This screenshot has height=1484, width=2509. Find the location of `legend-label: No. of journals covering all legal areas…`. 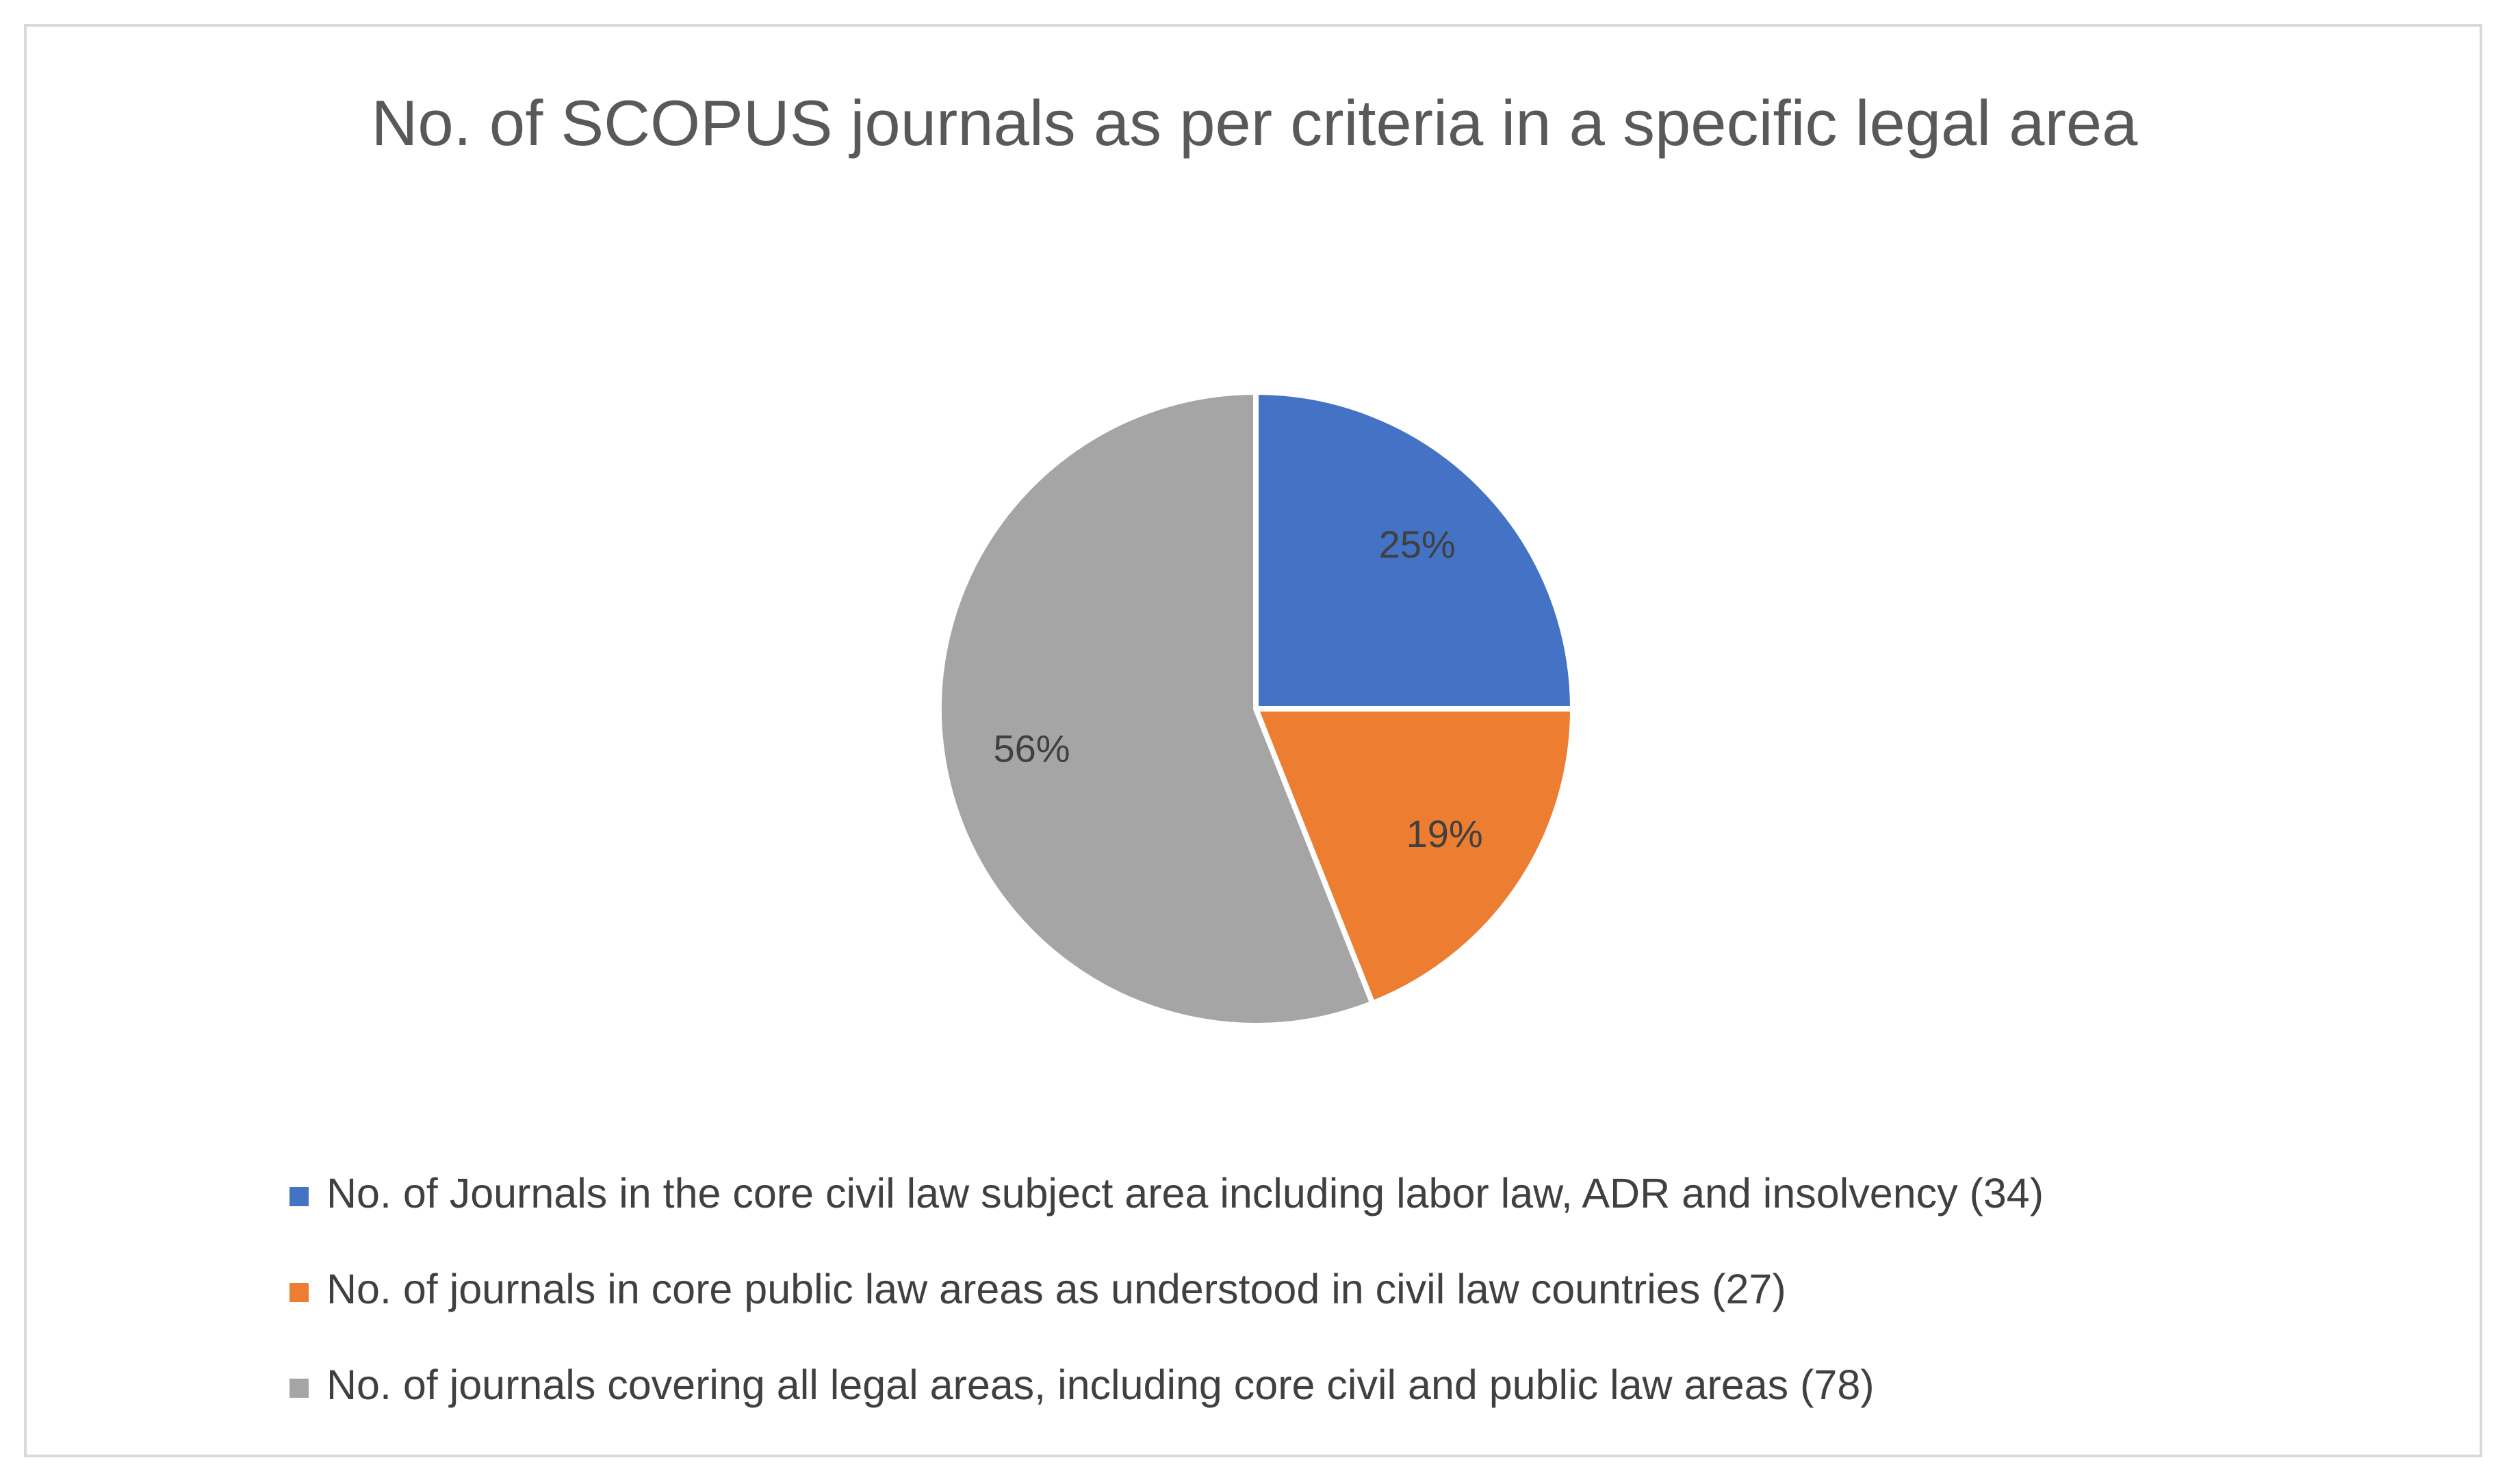

legend-label: No. of journals covering all legal areas… is located at coordinates (1100, 1385).